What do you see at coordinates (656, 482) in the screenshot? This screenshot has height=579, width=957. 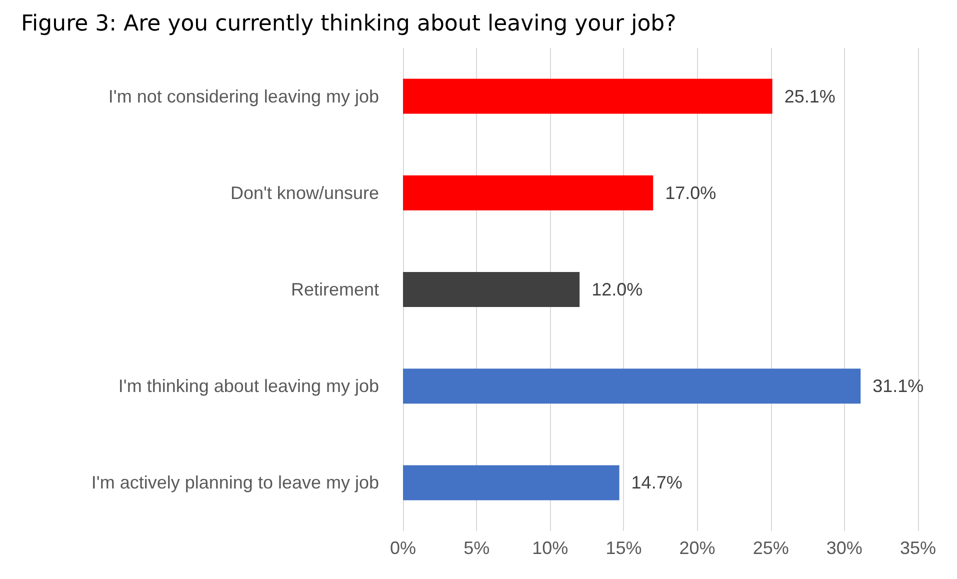 I see `data-label: 14.7%` at bounding box center [656, 482].